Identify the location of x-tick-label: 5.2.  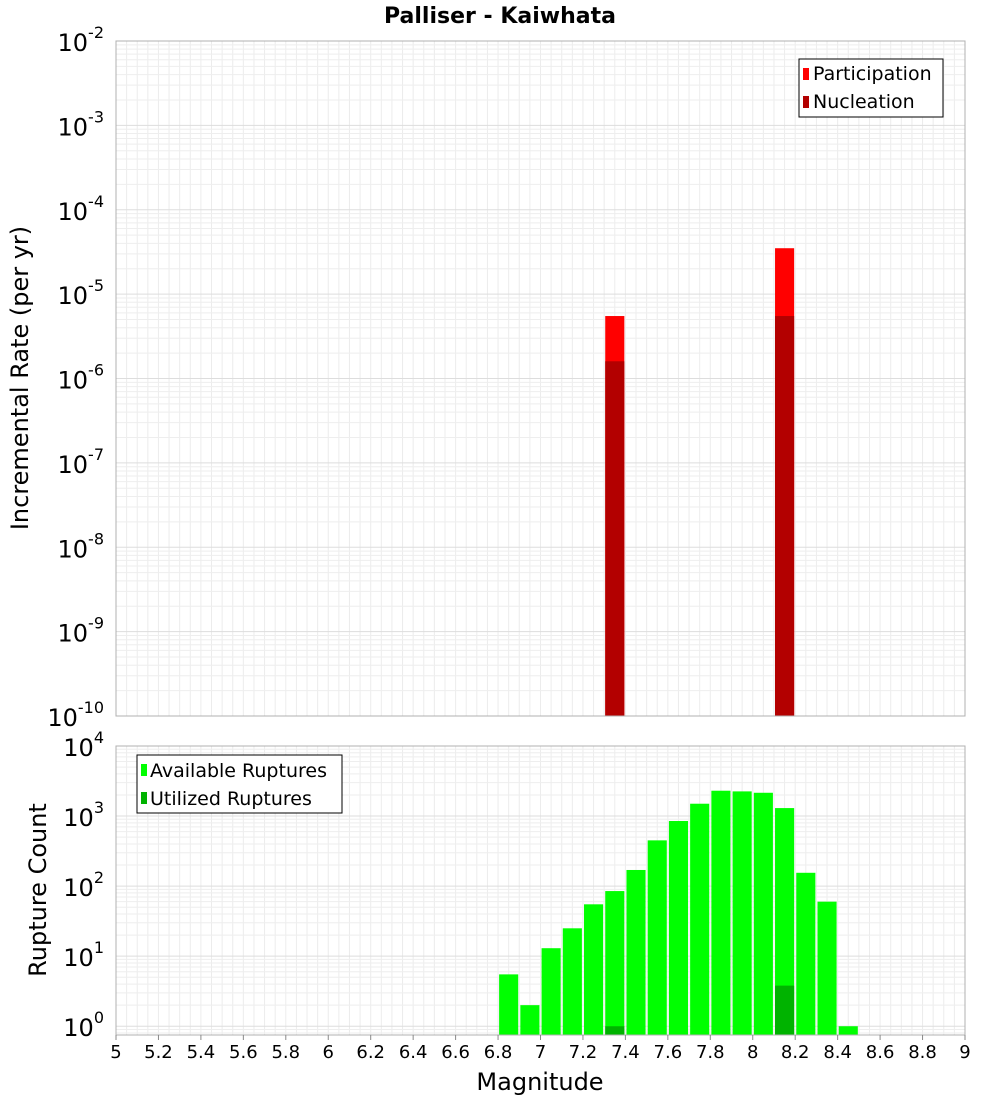
(158, 1052).